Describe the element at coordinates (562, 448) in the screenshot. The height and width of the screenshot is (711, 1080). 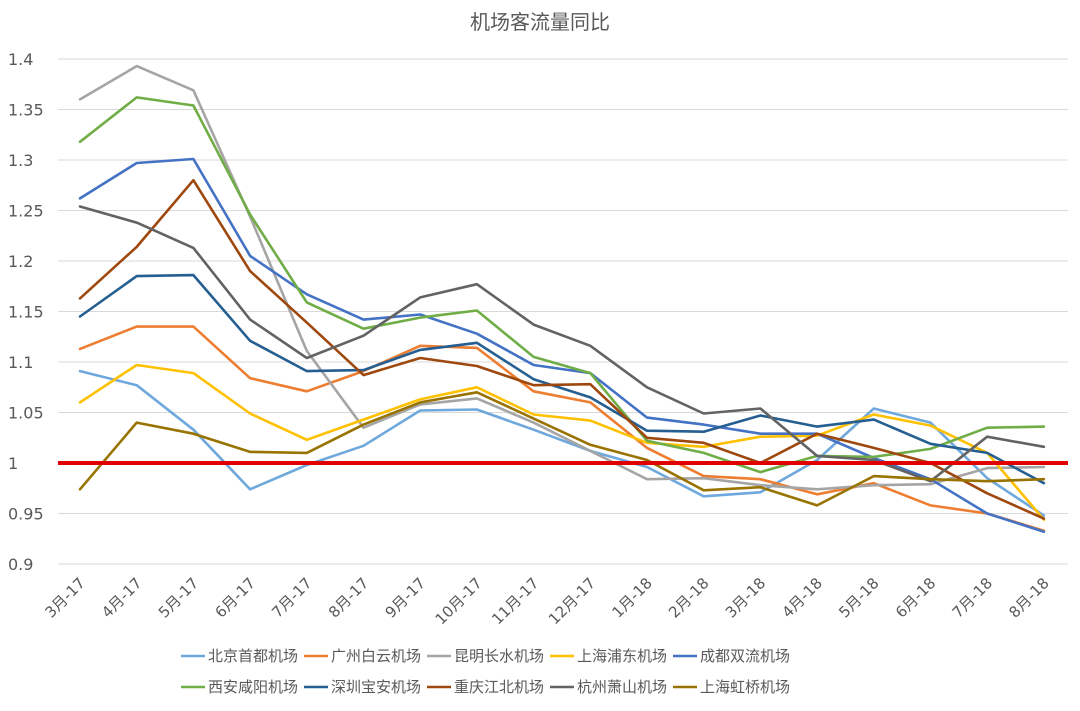
I see `series-line` at that location.